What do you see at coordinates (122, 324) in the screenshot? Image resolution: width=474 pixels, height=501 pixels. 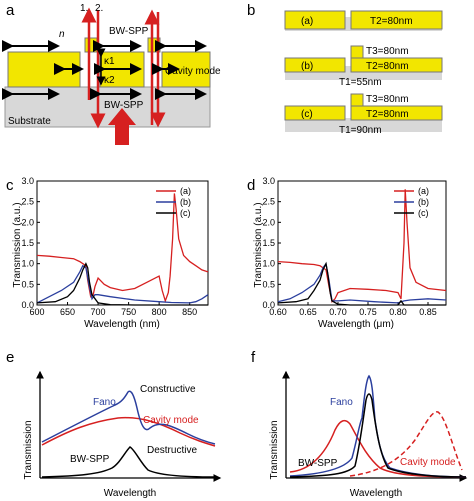 I see `c-xlabel: Wavelength (nm)` at bounding box center [122, 324].